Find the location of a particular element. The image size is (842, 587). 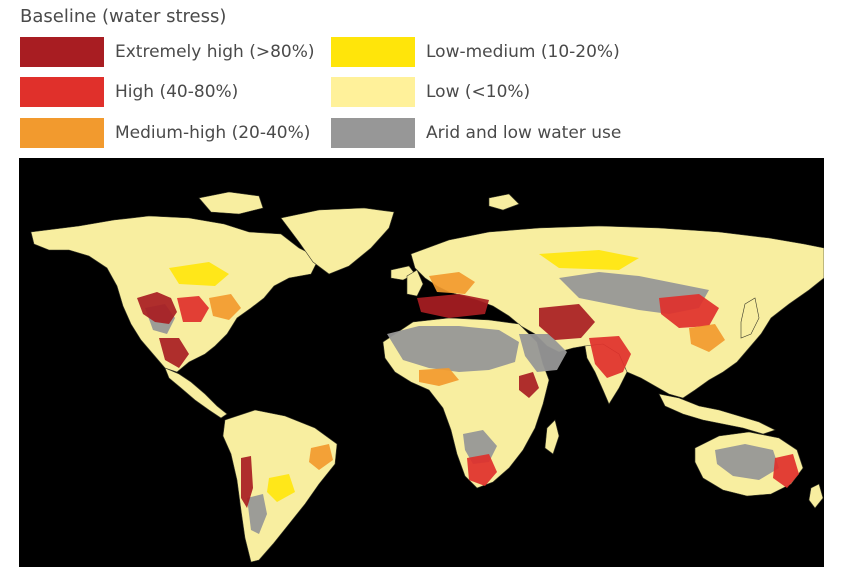

stress-us-plains is located at coordinates (193, 309).